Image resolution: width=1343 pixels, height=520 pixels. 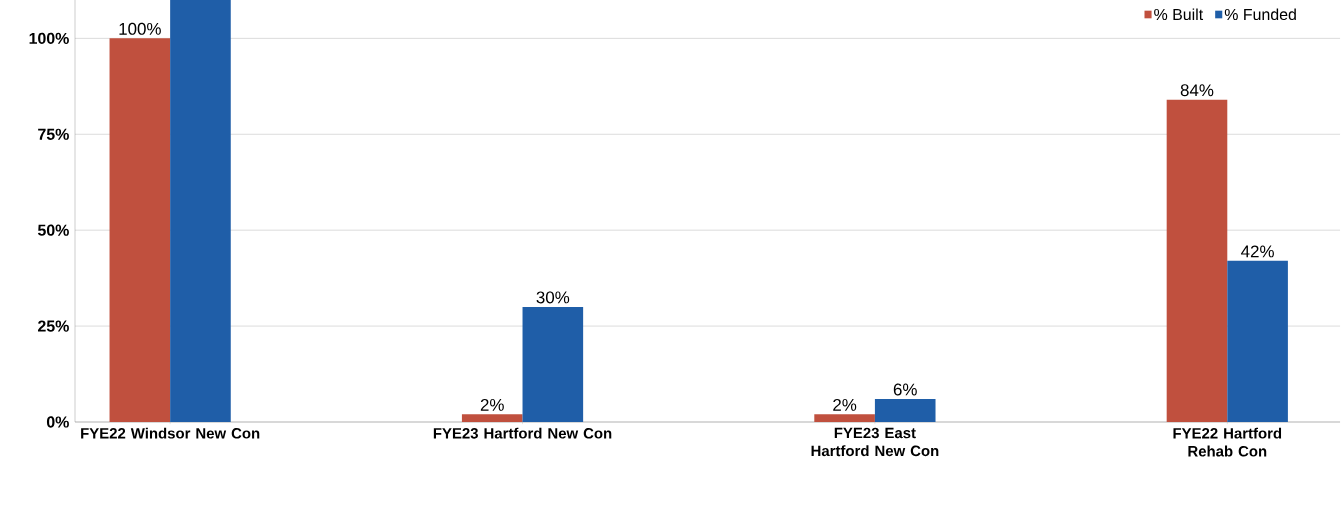 I want to click on x-tick-label: FYE23 East Hartford New Con, so click(x=875, y=442).